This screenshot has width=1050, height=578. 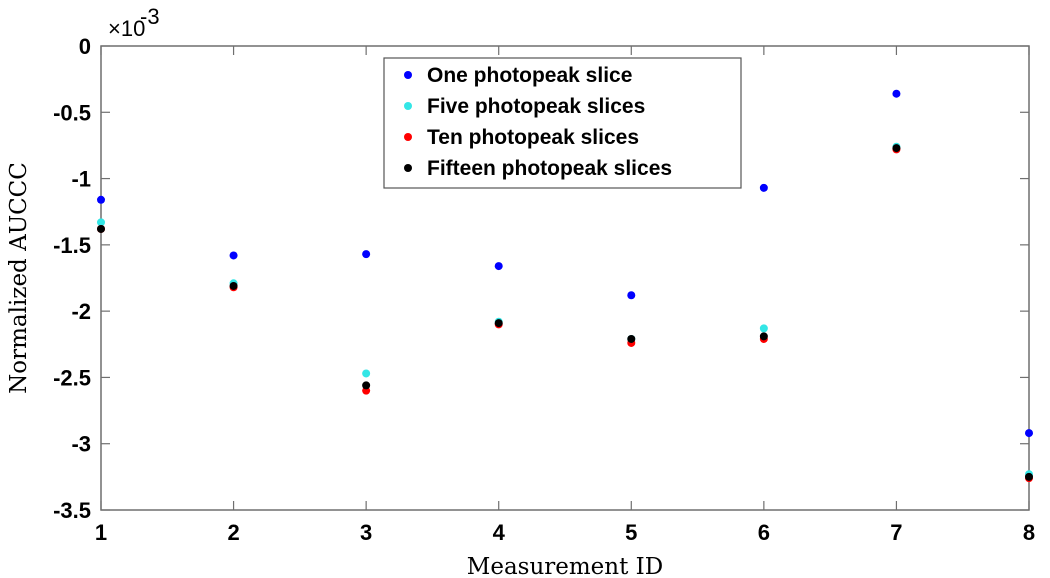 What do you see at coordinates (499, 532) in the screenshot?
I see `x-tick-label: 4` at bounding box center [499, 532].